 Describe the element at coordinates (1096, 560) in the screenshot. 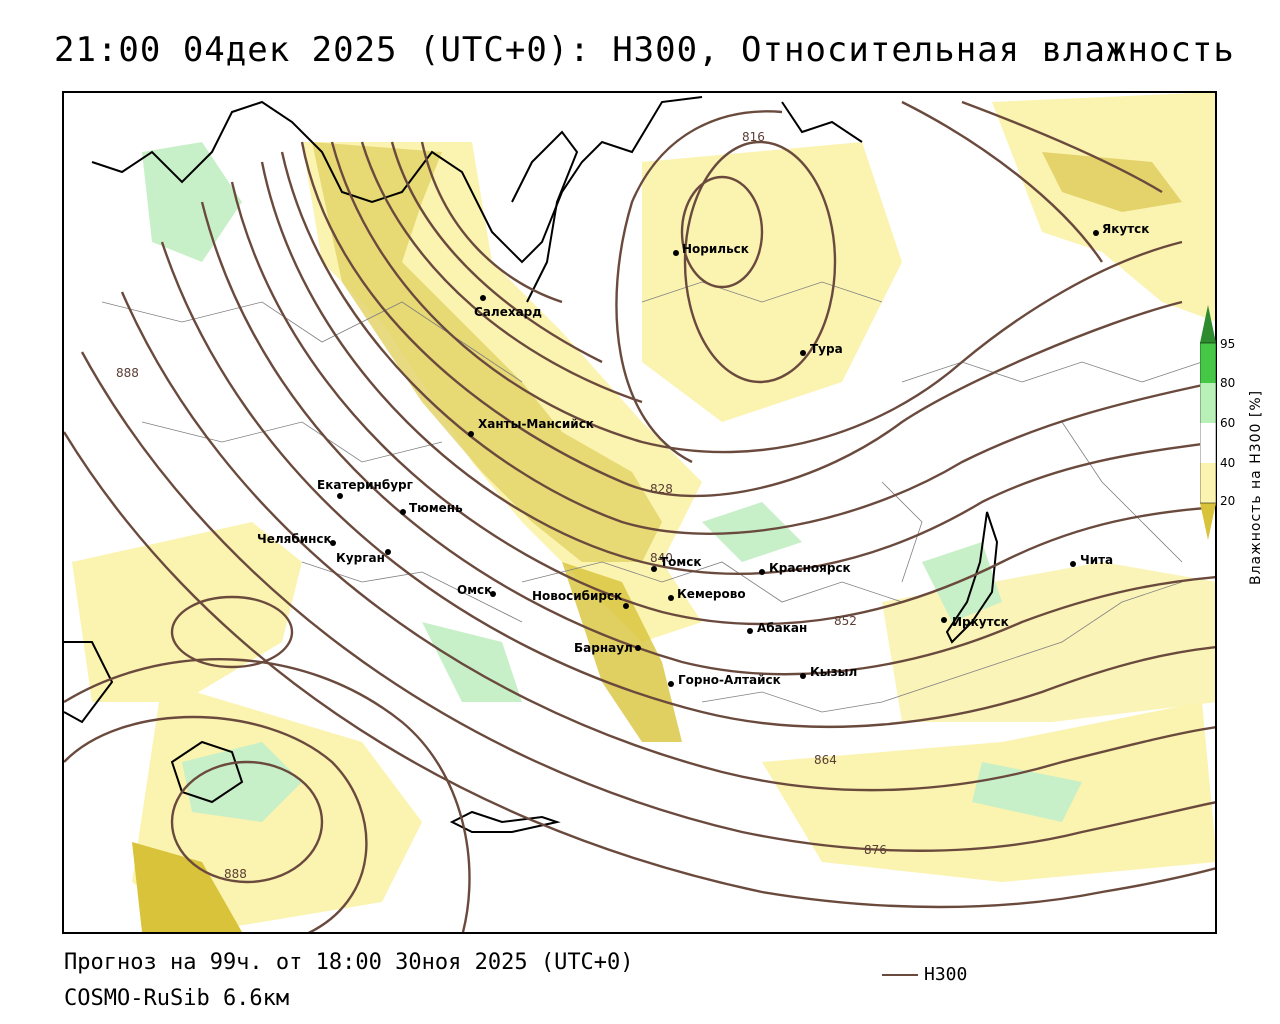

I see `city-label: Чита` at that location.